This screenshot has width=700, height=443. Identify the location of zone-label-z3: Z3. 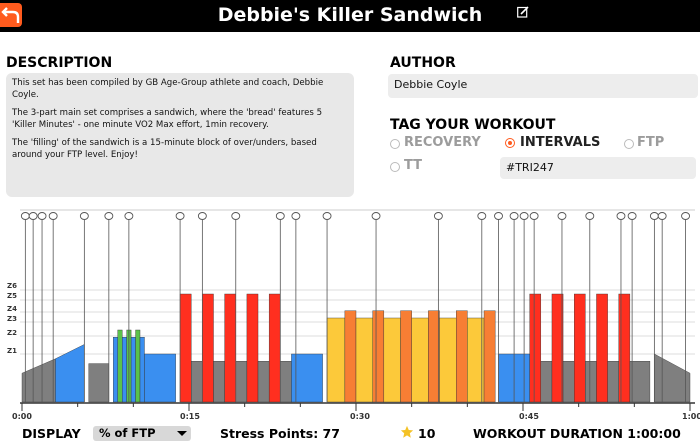
(12, 319).